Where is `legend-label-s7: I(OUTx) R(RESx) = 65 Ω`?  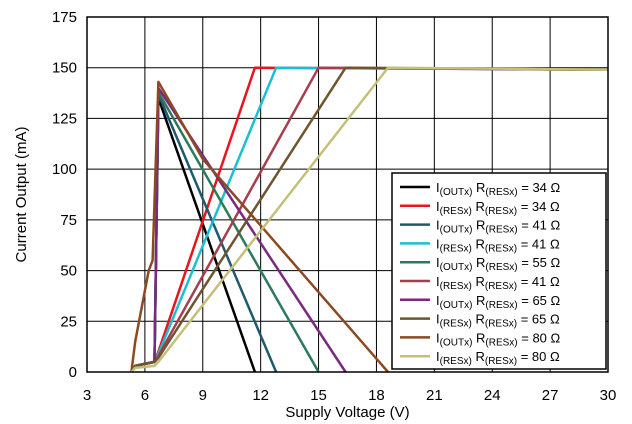
legend-label-s7: I(OUTx) R(RESx) = 65 Ω is located at coordinates (498, 302).